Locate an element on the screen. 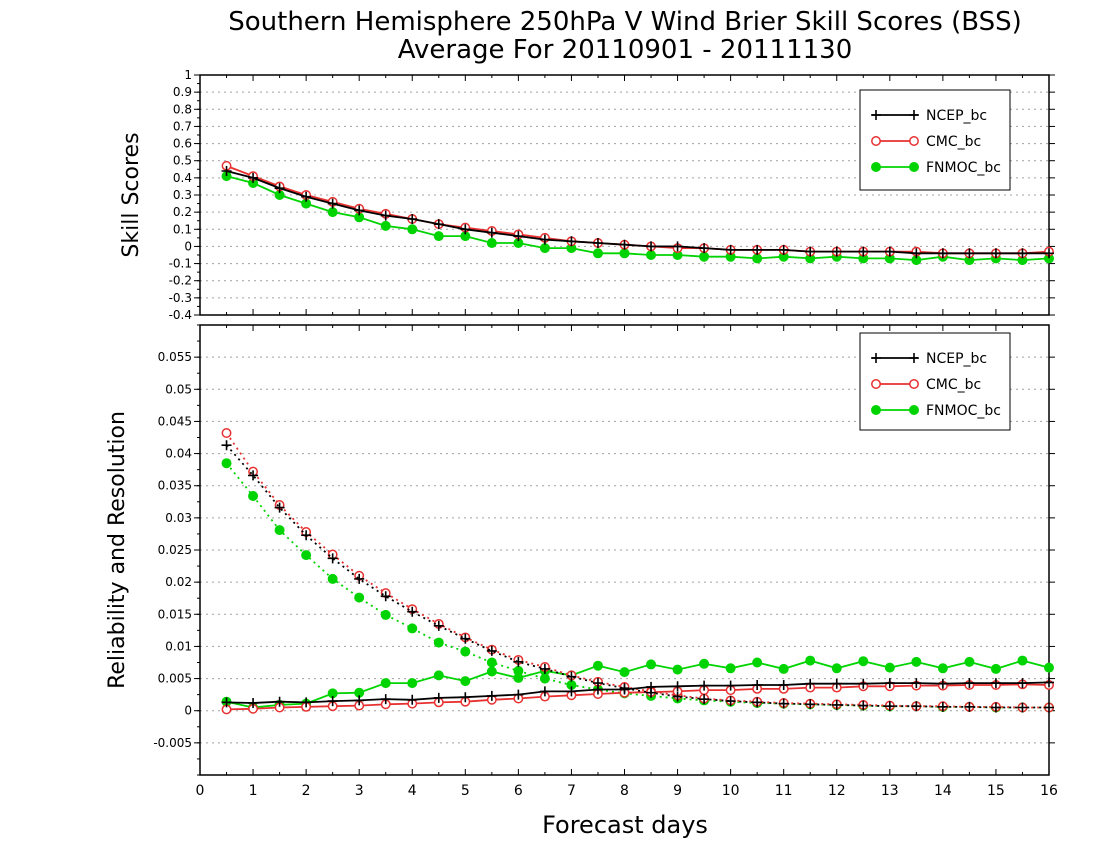 Image resolution: width=1100 pixels, height=855 pixels. y-tick-label: 0.04 is located at coordinates (178, 454).